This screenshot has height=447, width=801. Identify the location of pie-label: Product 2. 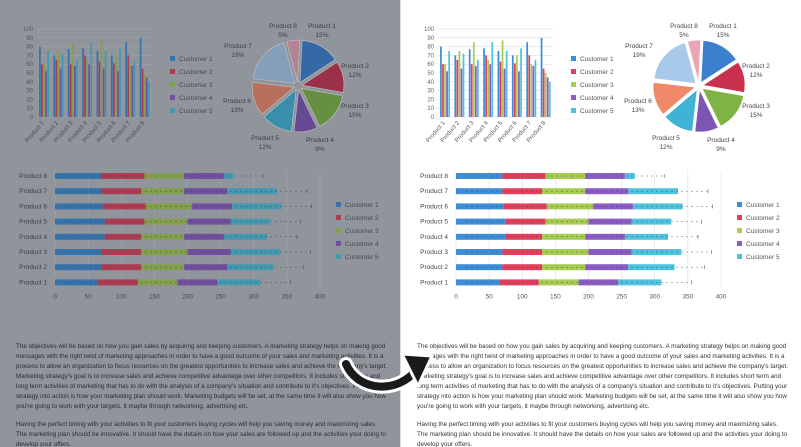
(756, 66).